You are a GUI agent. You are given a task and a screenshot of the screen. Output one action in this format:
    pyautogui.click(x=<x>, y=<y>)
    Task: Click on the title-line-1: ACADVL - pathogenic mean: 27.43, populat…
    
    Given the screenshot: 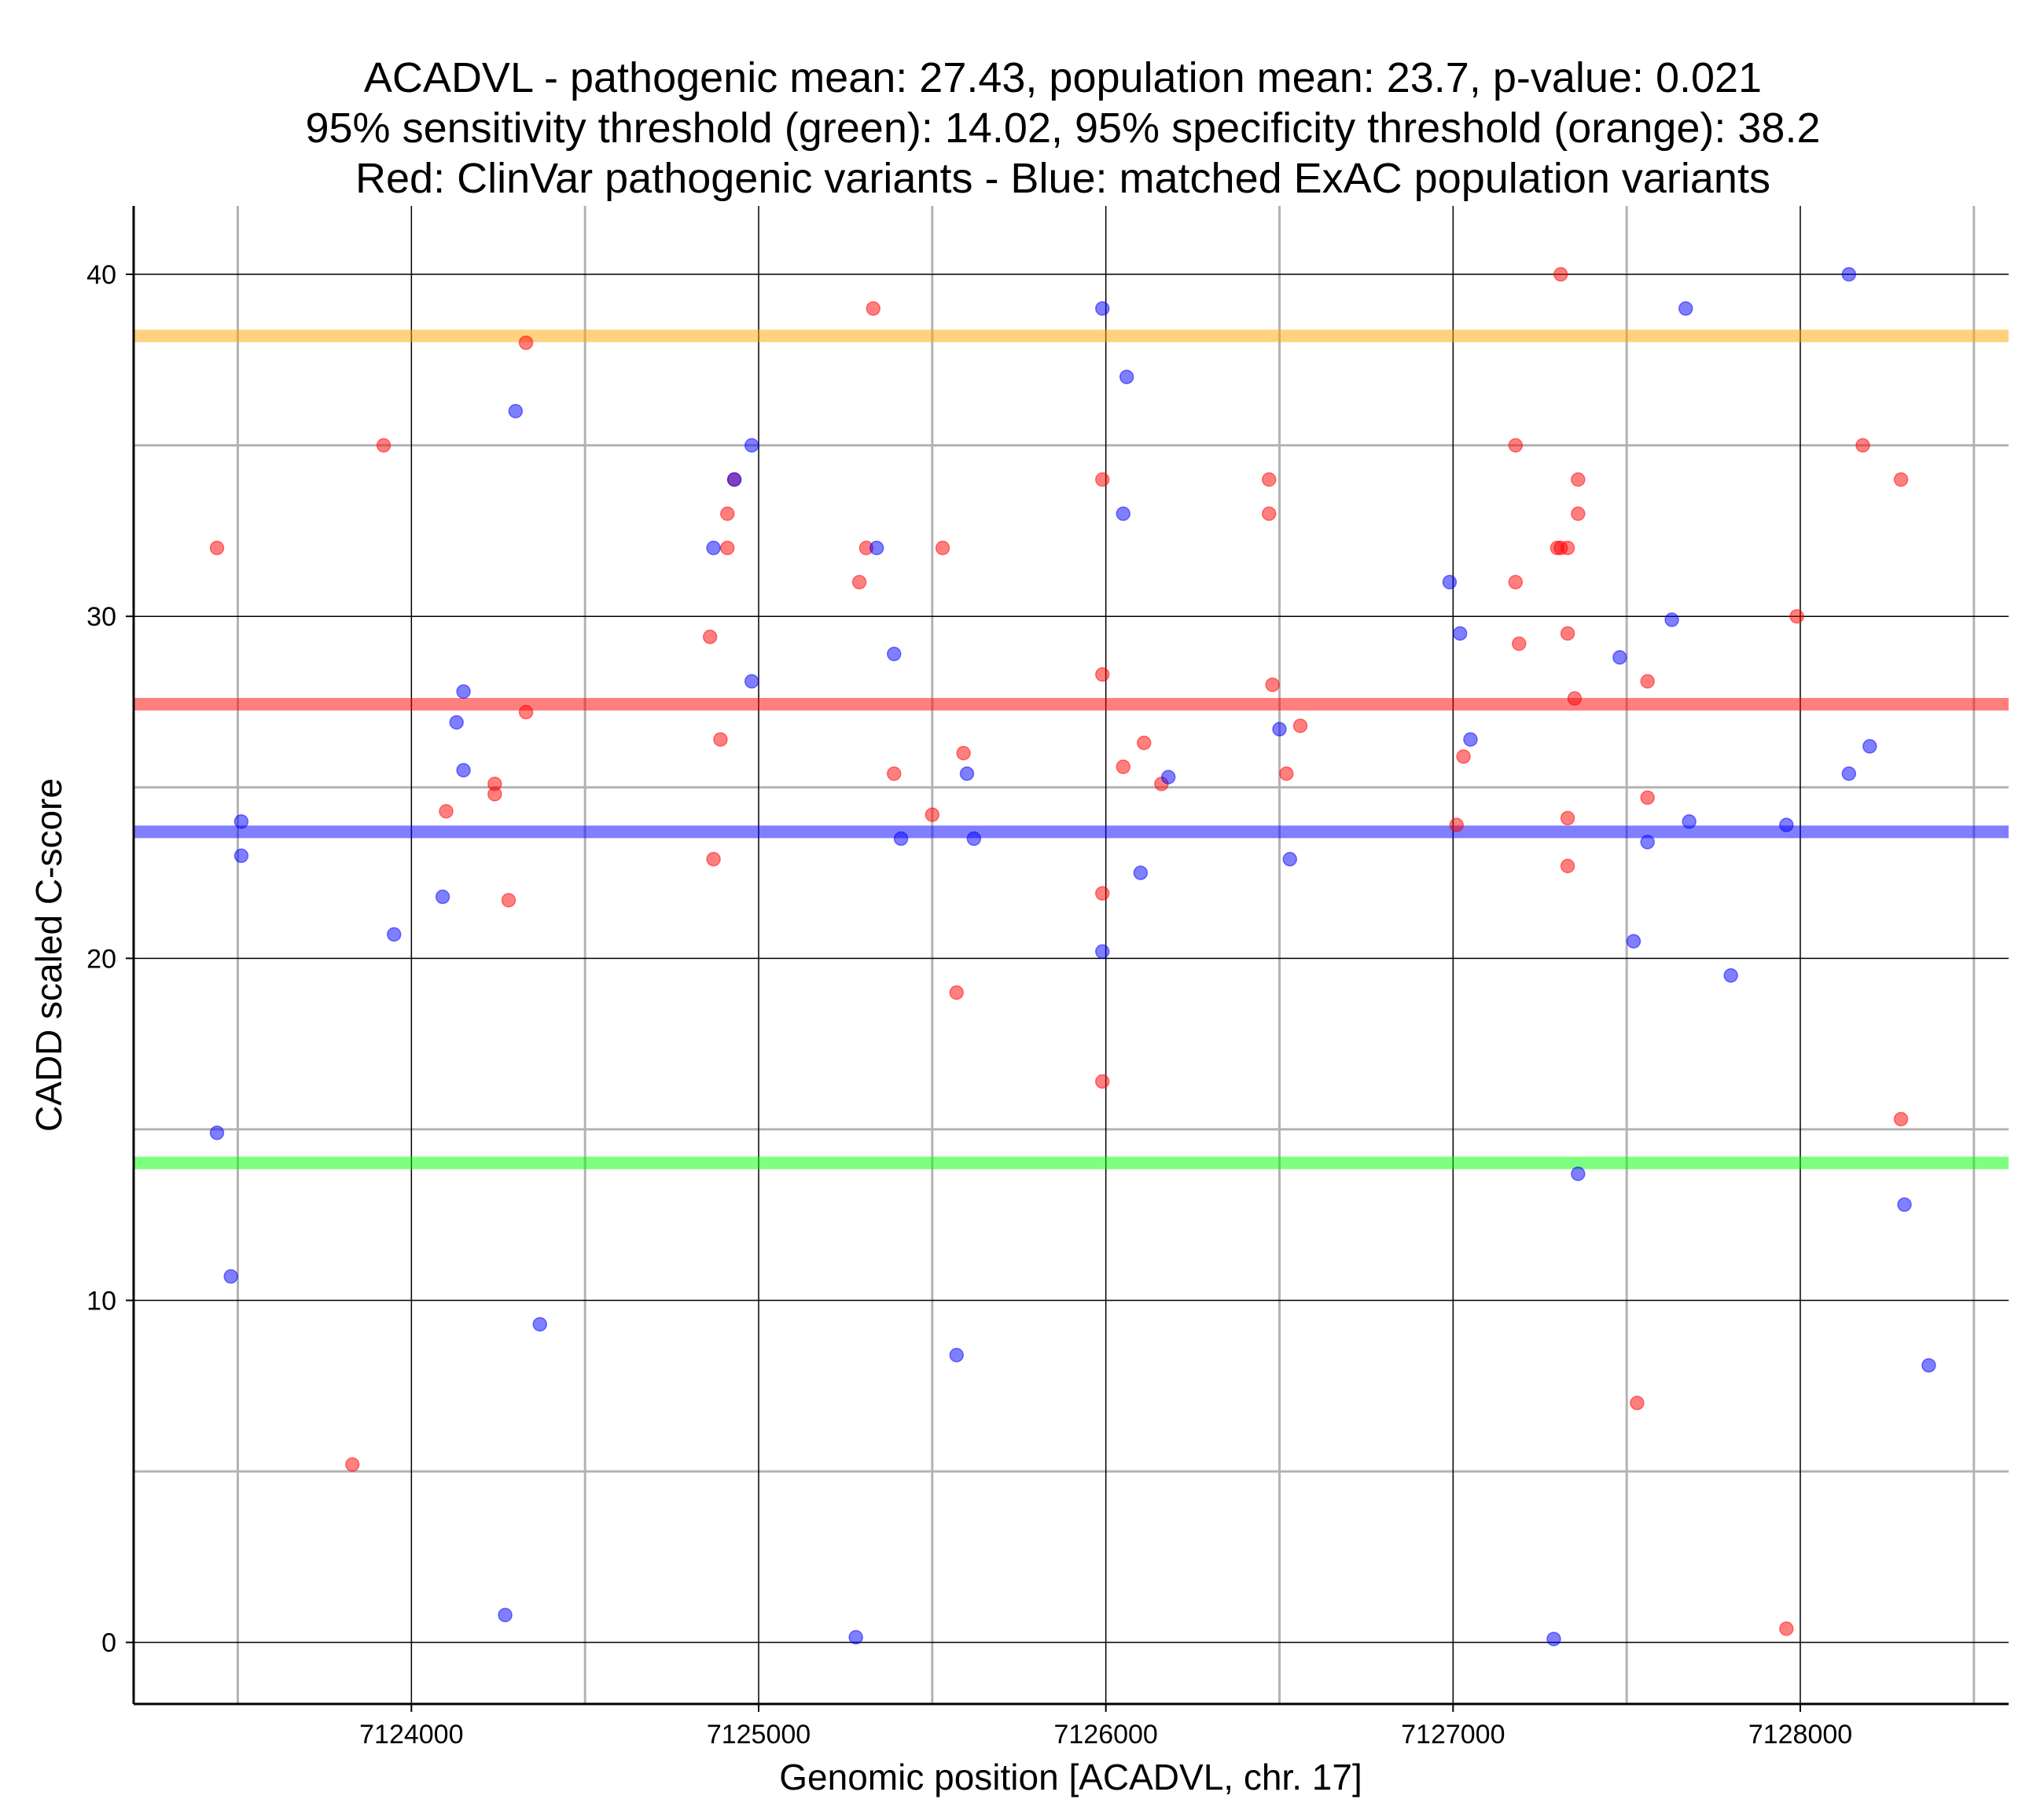 What is the action you would take?
    pyautogui.click(x=1063, y=77)
    